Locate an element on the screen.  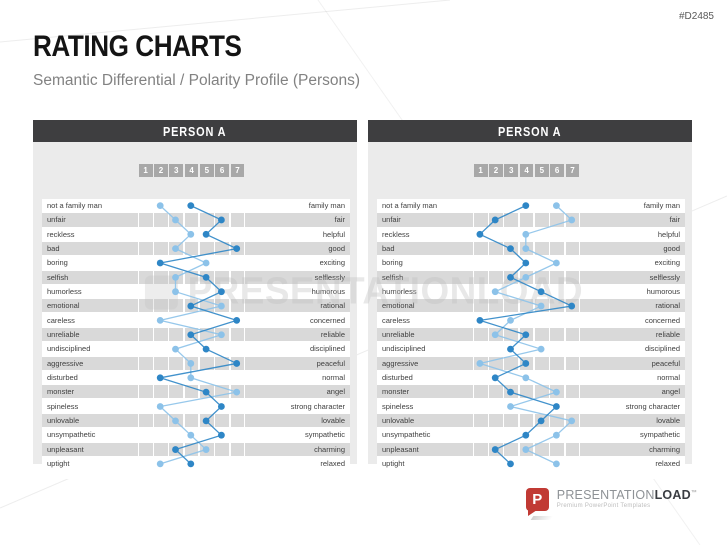
rating-row: aggressive peaceful is located at coordinates (196, 363).